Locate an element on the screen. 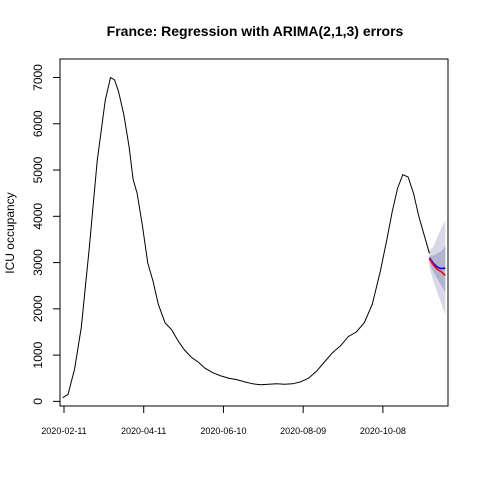 The width and height of the screenshot is (480, 480). x-tick-label: 2020-04-11 is located at coordinates (143, 431).